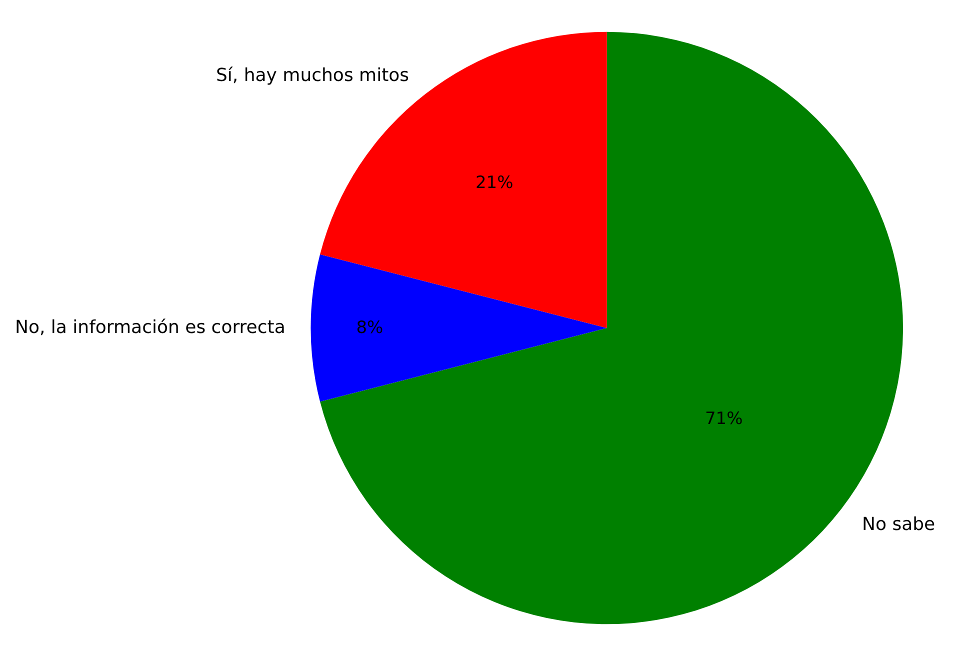 The height and width of the screenshot is (656, 971). I want to click on data-label: 21%, so click(494, 182).